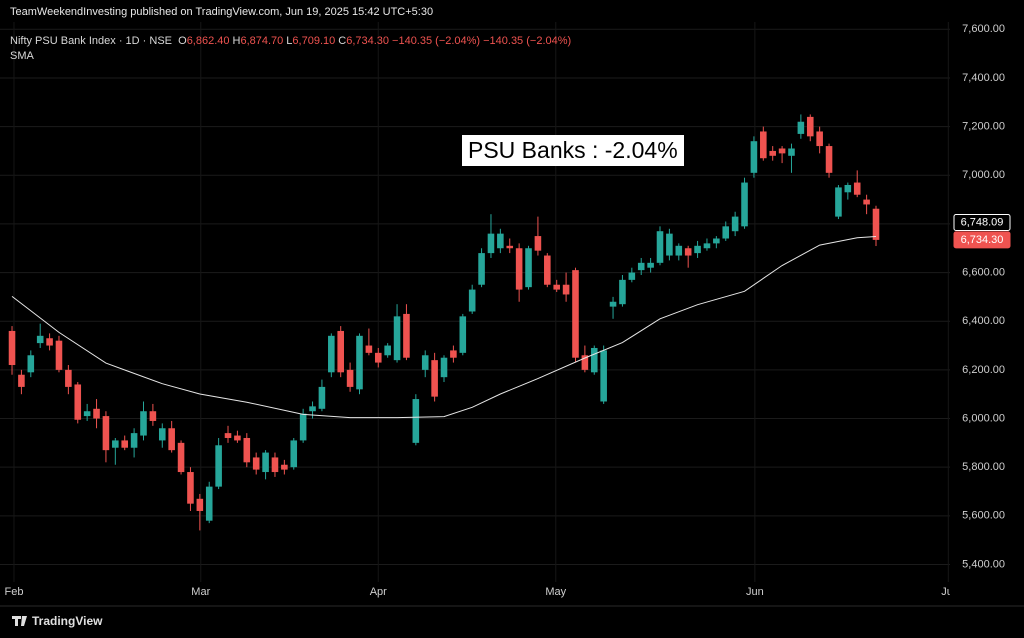  What do you see at coordinates (236, 41) in the screenshot?
I see `quote-item: H` at bounding box center [236, 41].